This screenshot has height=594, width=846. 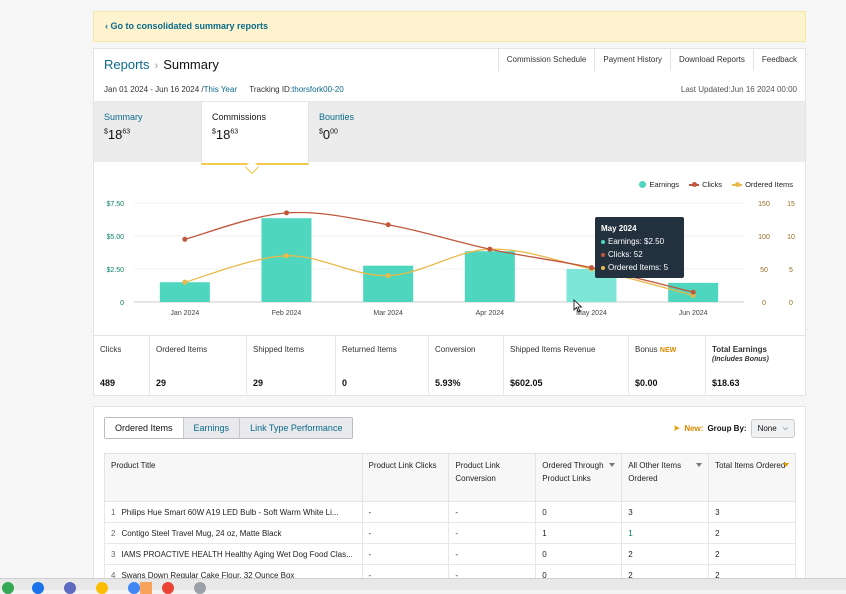 I want to click on tab-summary-label: Summary, so click(x=123, y=117).